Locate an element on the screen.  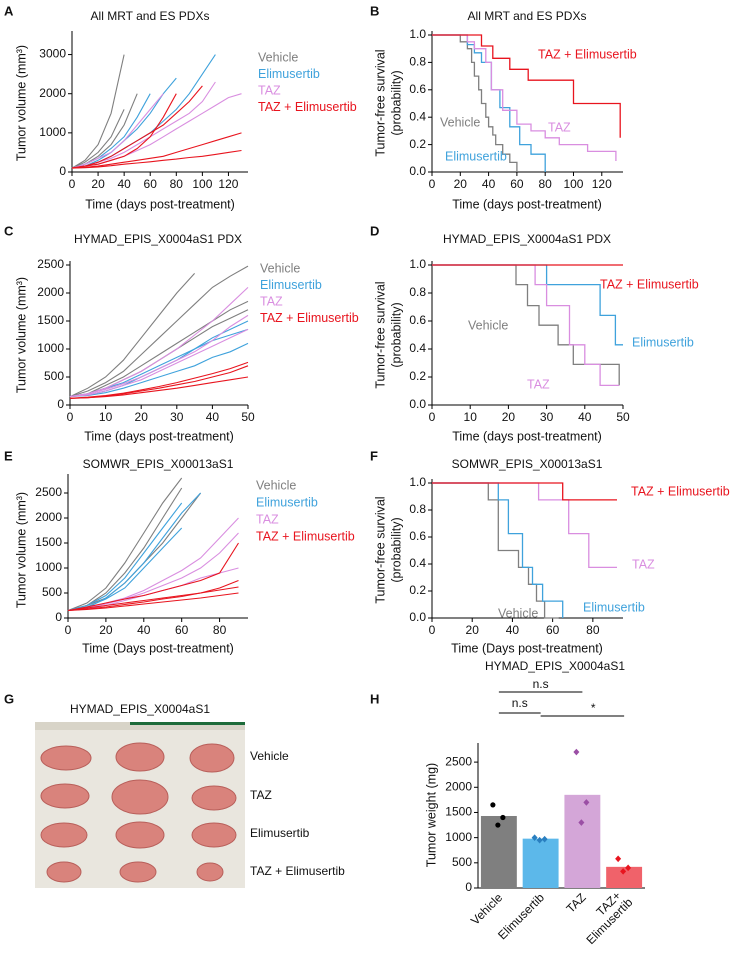
y-tick-label: 2000 is located at coordinates (48, 517).